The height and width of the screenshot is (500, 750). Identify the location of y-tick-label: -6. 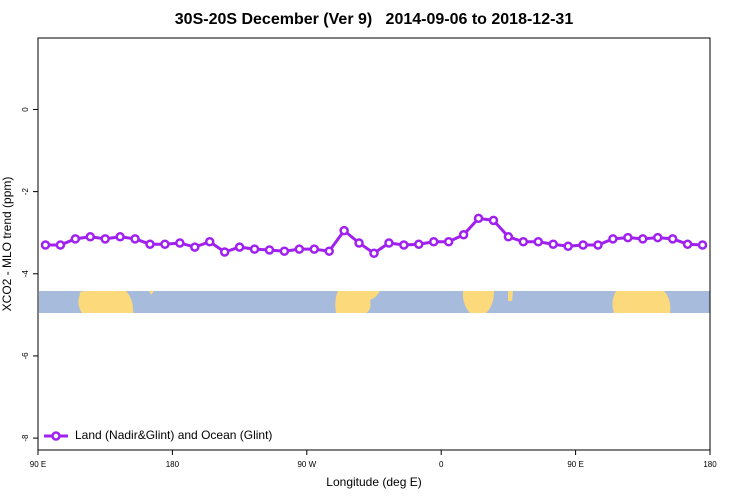
(25, 356).